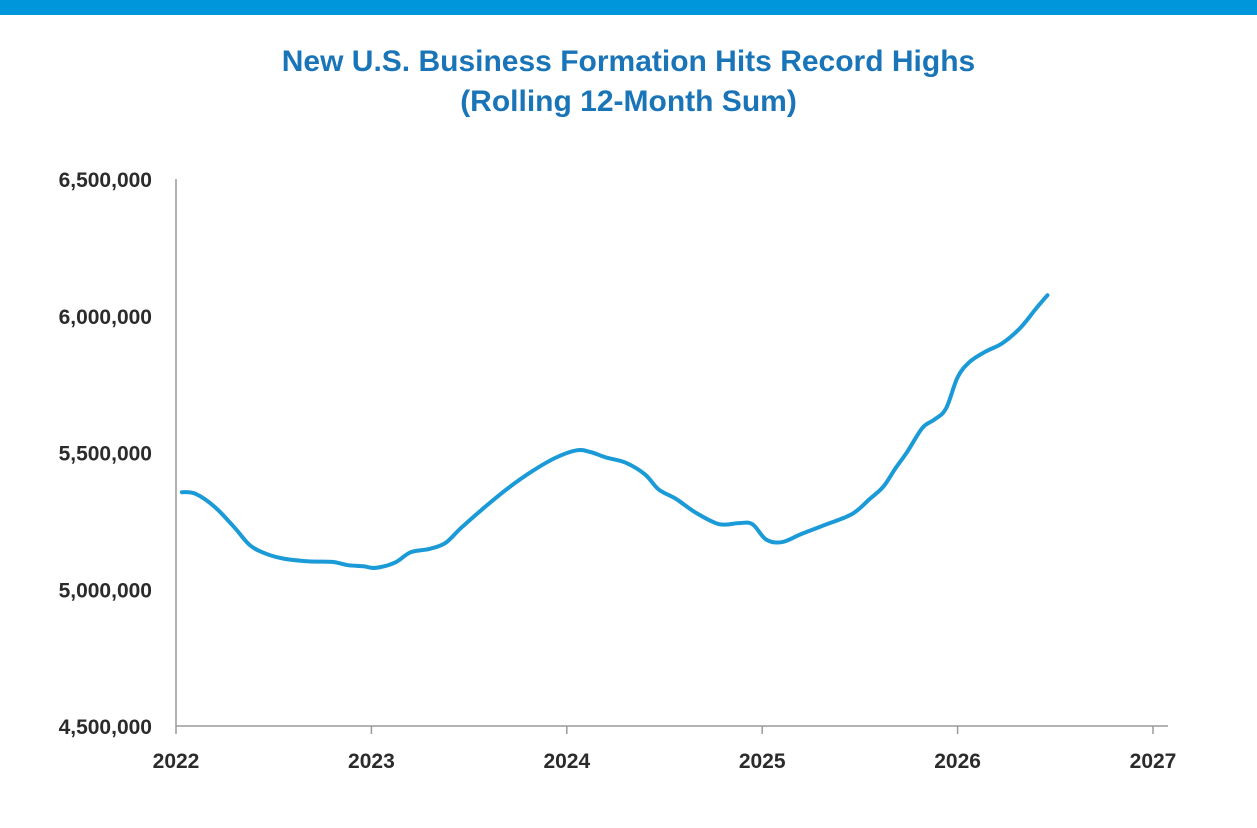  I want to click on x-tick-label: 2022, so click(176, 761).